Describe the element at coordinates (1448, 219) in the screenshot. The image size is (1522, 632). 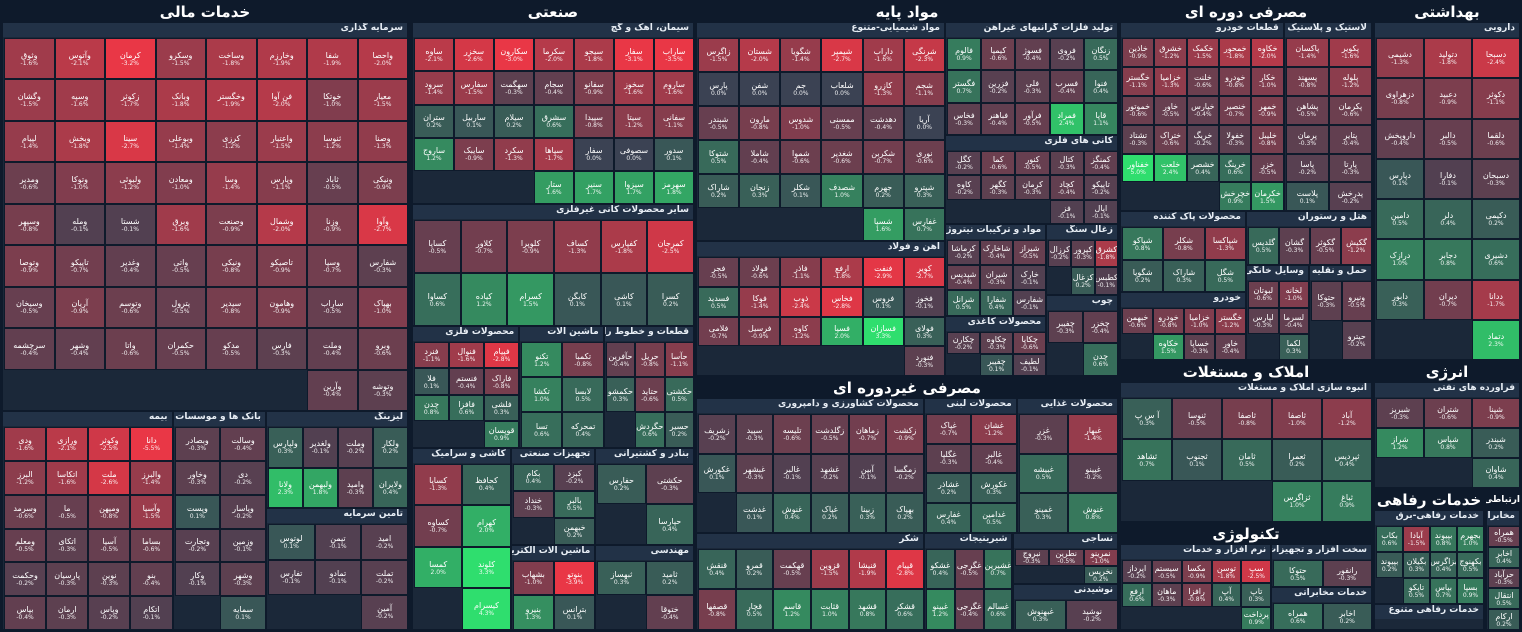
I see `symbol-tile: دلر 0.4%` at that location.